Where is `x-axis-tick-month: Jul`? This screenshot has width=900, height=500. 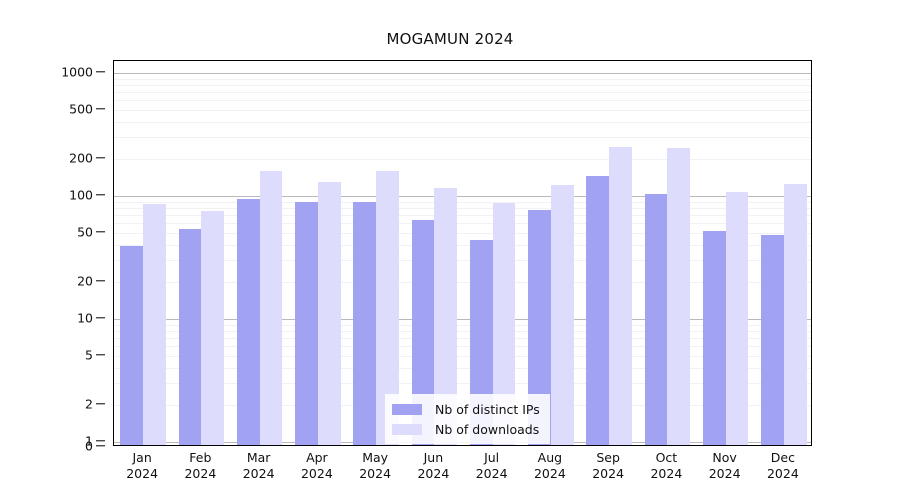
x-axis-tick-month: Jul is located at coordinates (492, 457).